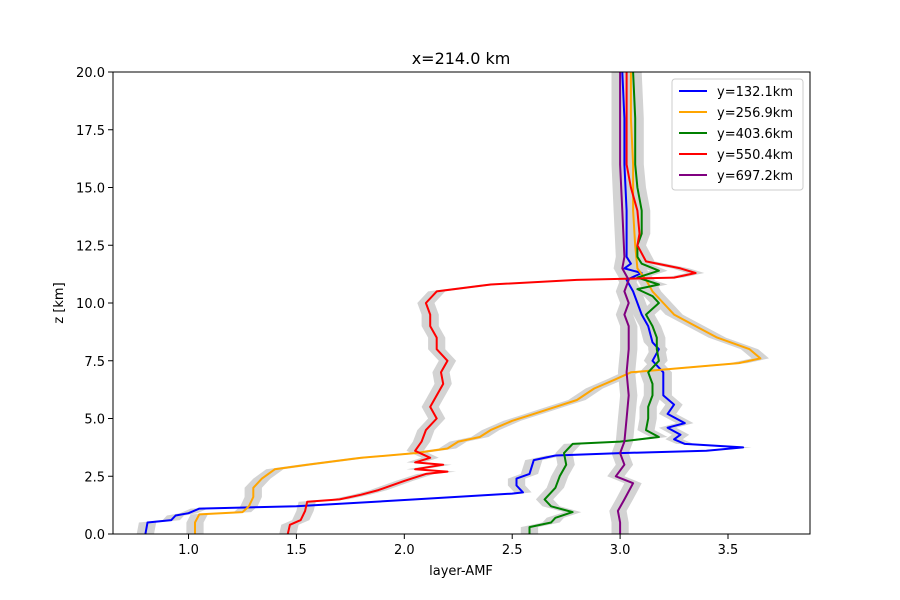 This screenshot has width=900, height=600. What do you see at coordinates (90, 189) in the screenshot?
I see `y-tick-label: 15.0` at bounding box center [90, 189].